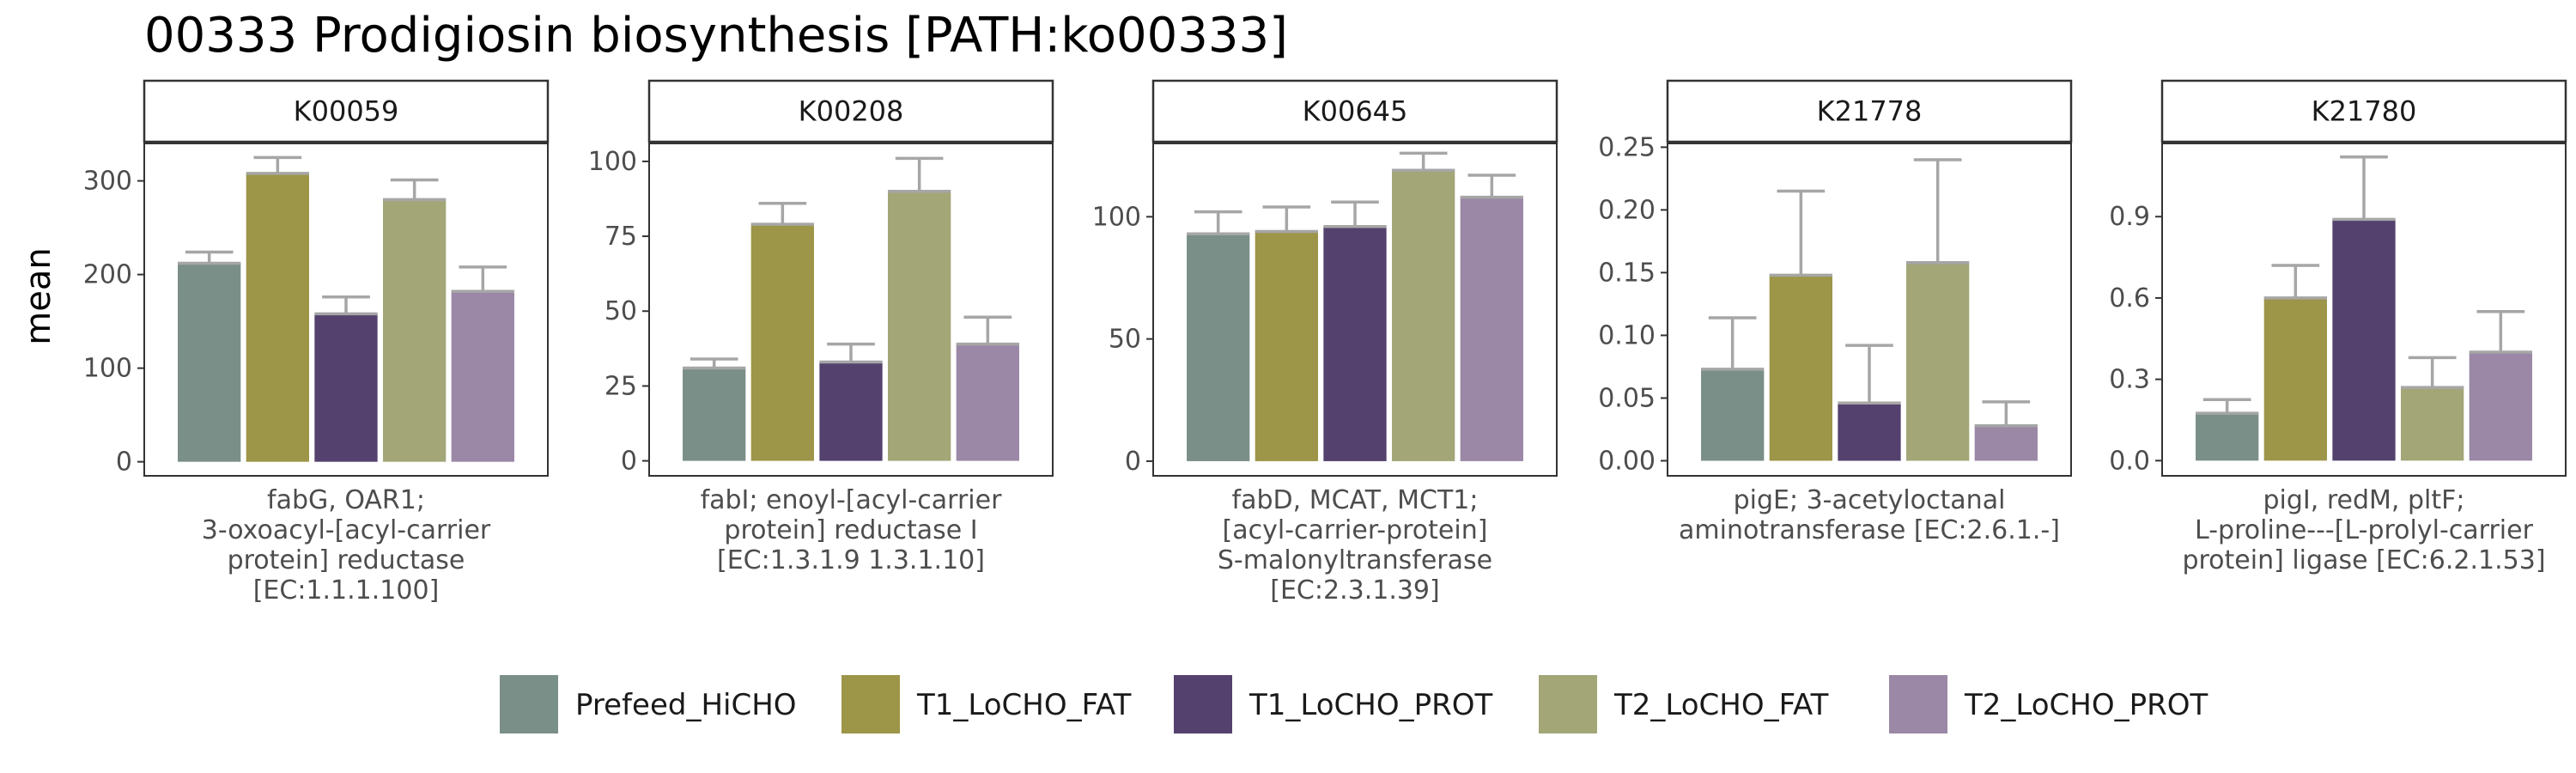 The image size is (2576, 773). I want to click on y-tick-label: 0.05, so click(1627, 398).